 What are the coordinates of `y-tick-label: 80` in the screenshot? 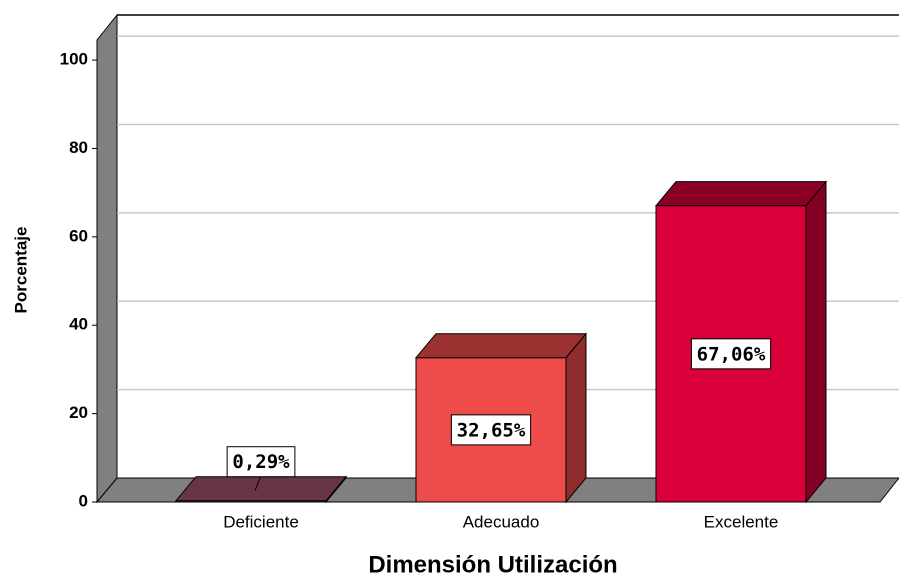 It's located at (78, 147).